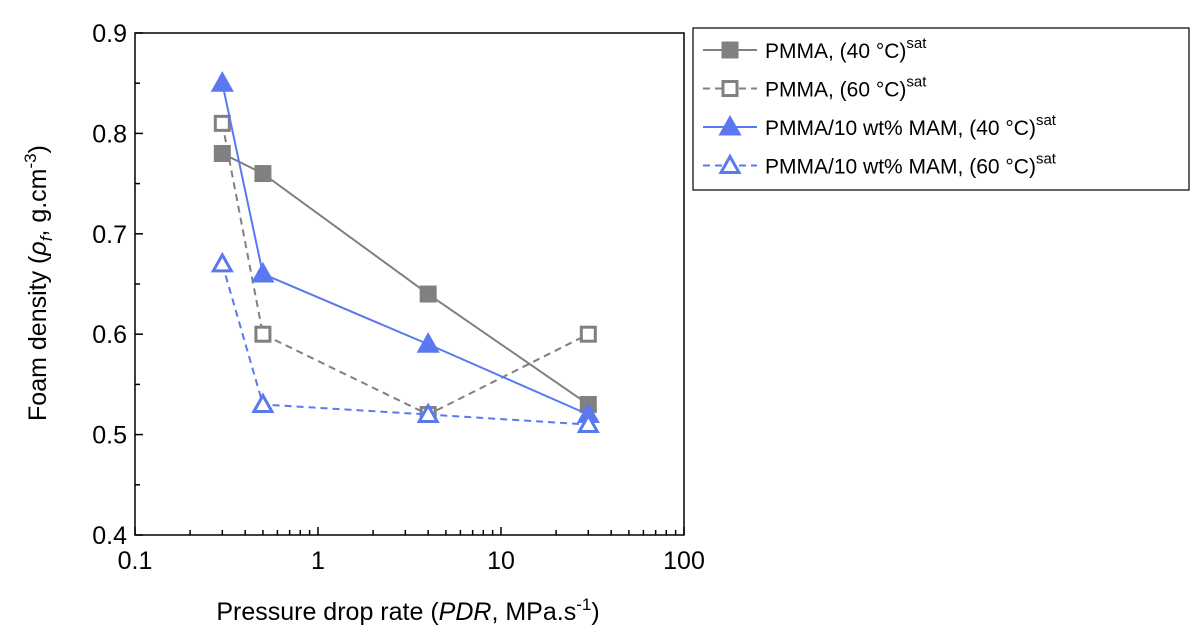 The image size is (1192, 628). I want to click on legend-entry: PMMA, (40 °C)sat, so click(815, 49).